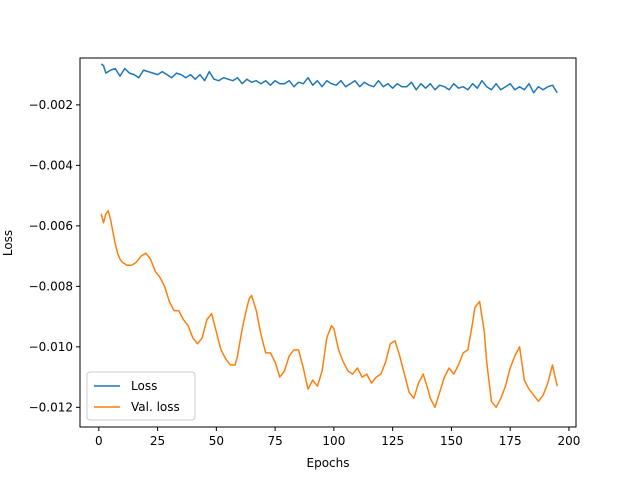 The height and width of the screenshot is (480, 640). What do you see at coordinates (392, 441) in the screenshot?
I see `x-tick-label: 125` at bounding box center [392, 441].